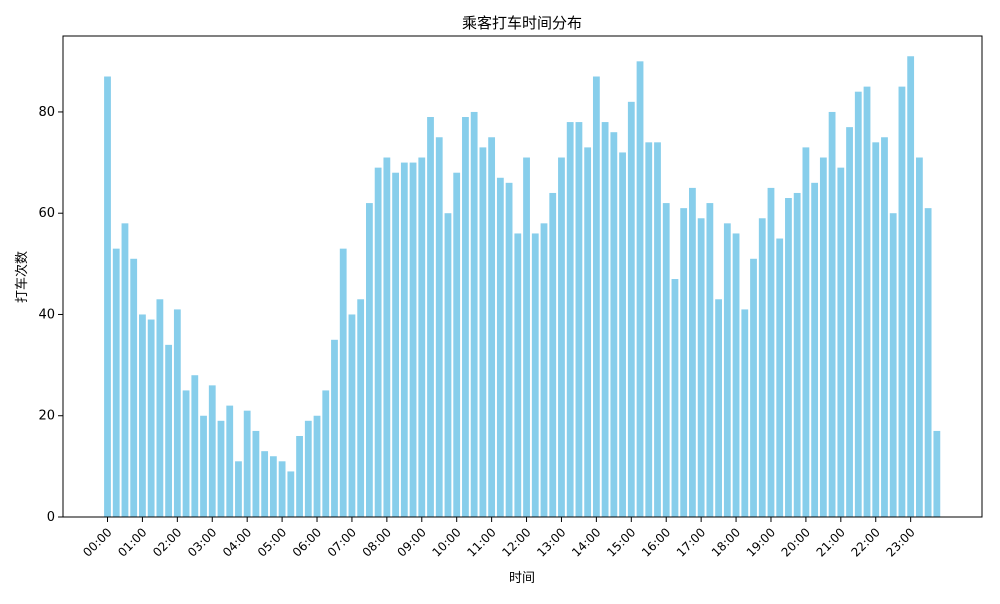 The height and width of the screenshot is (604, 1000). Describe the element at coordinates (237, 542) in the screenshot. I see `x-tick-label: 04:00` at that location.